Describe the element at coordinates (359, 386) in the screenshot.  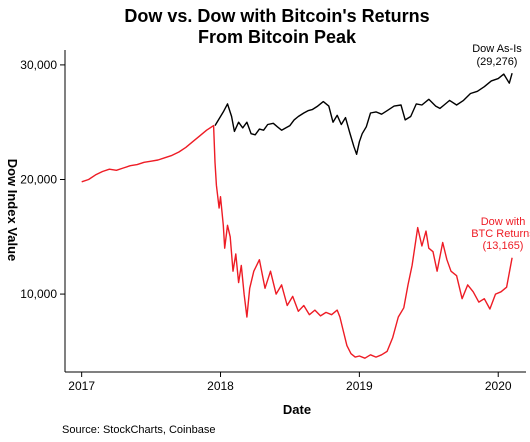
I see `x-tick-label: 2019` at that location.